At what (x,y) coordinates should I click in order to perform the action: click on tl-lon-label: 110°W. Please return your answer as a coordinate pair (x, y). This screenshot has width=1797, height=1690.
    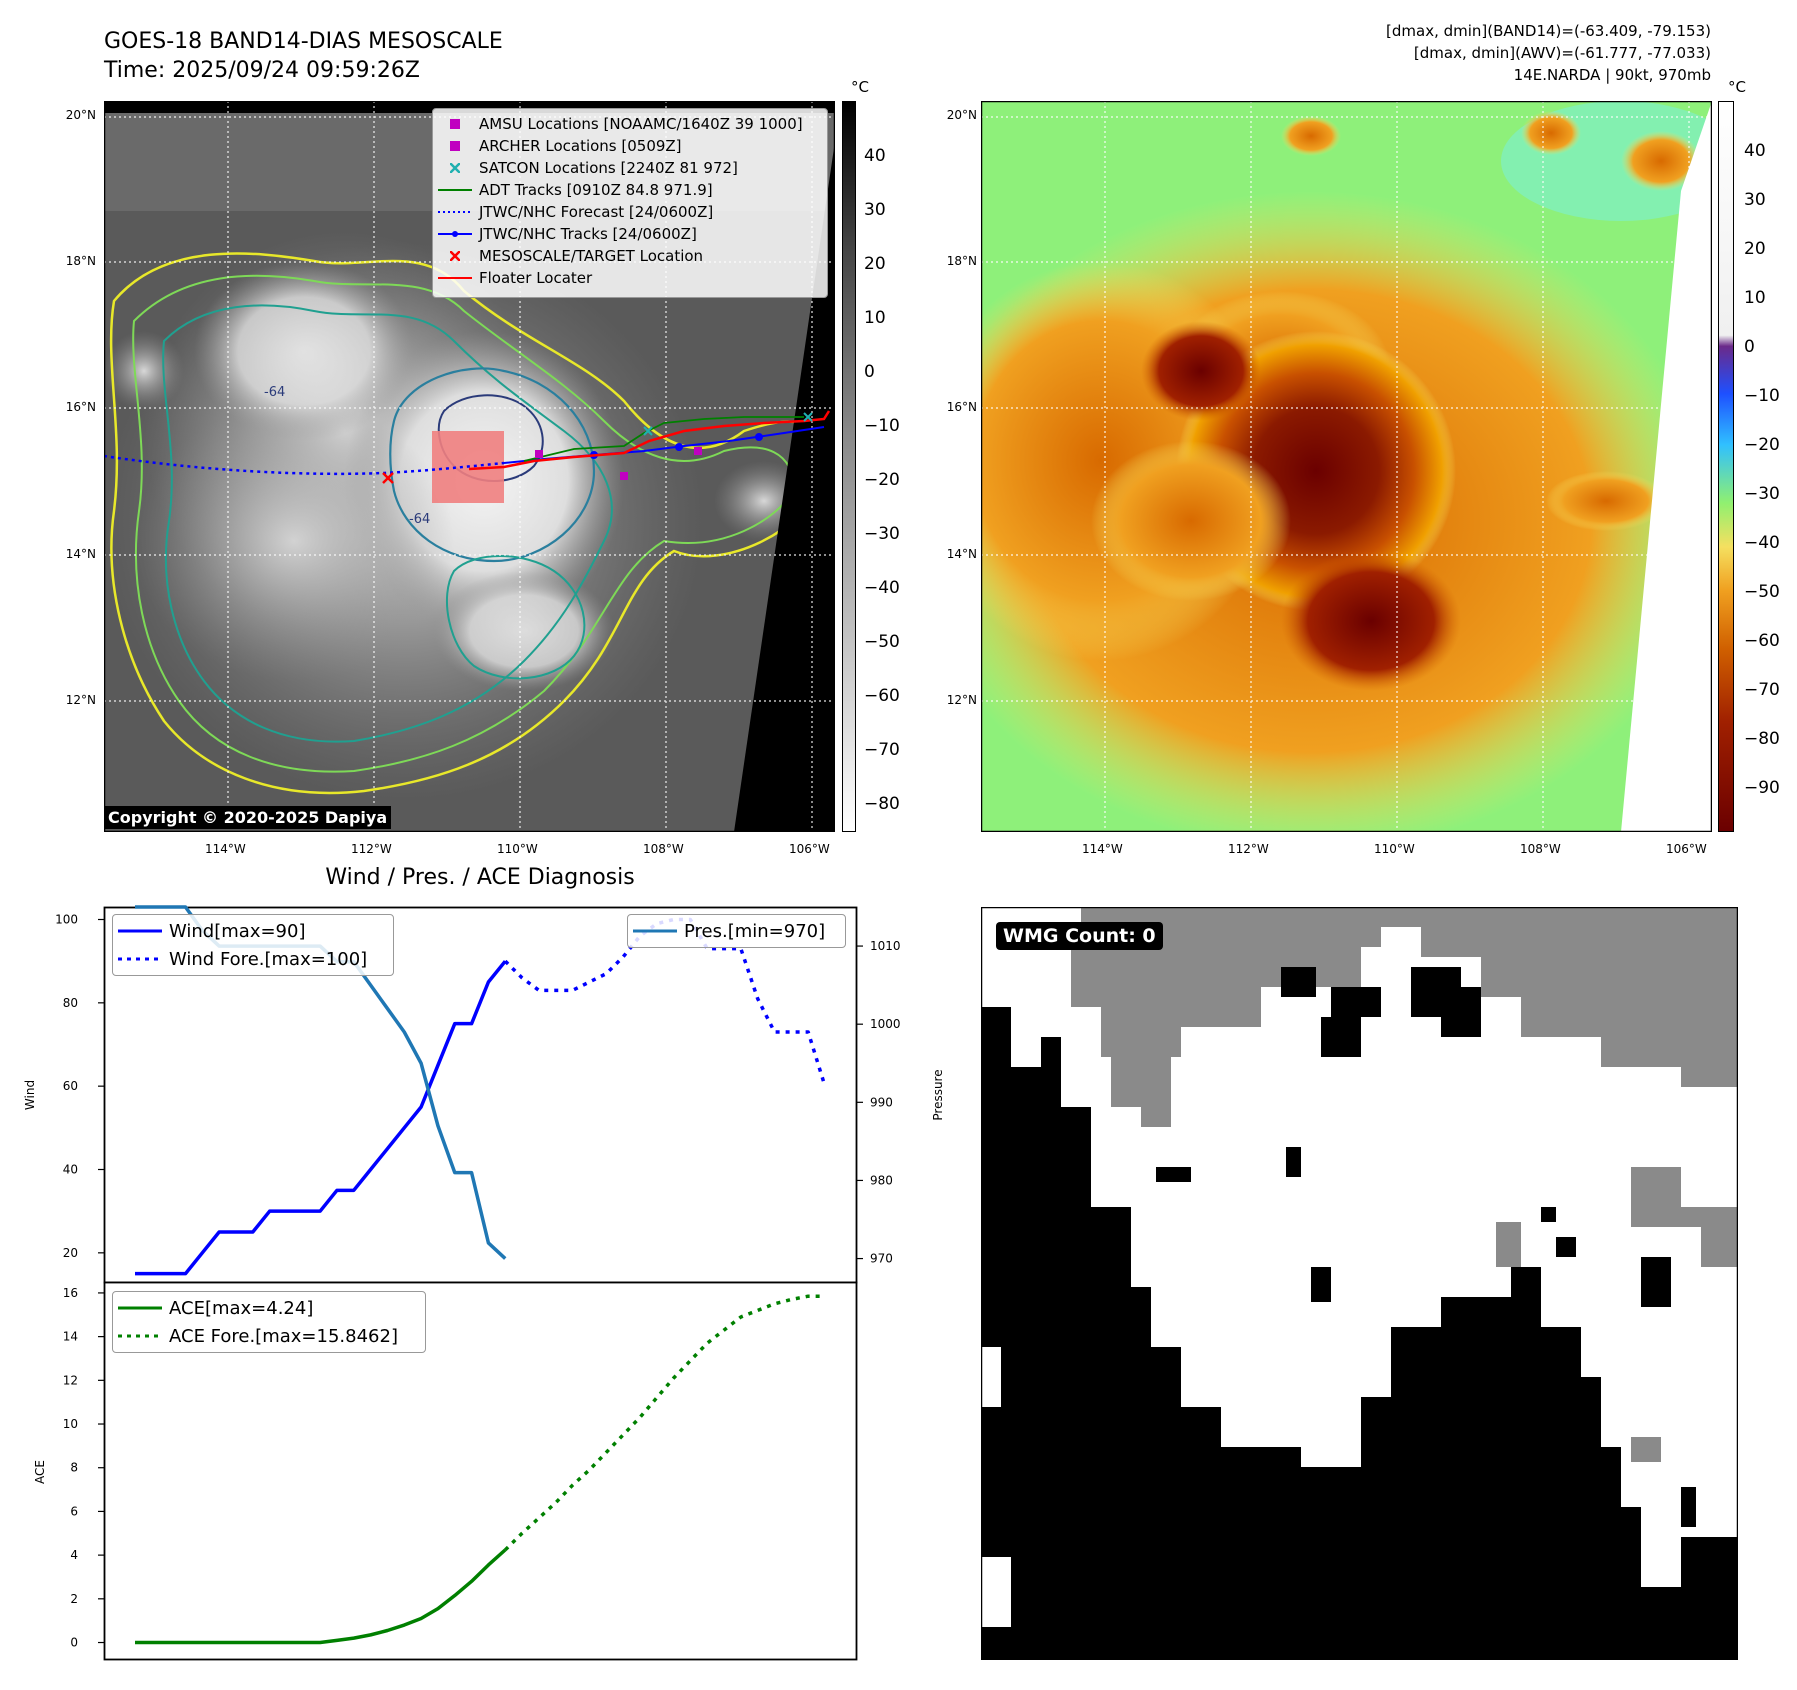
    Looking at the image, I should click on (517, 849).